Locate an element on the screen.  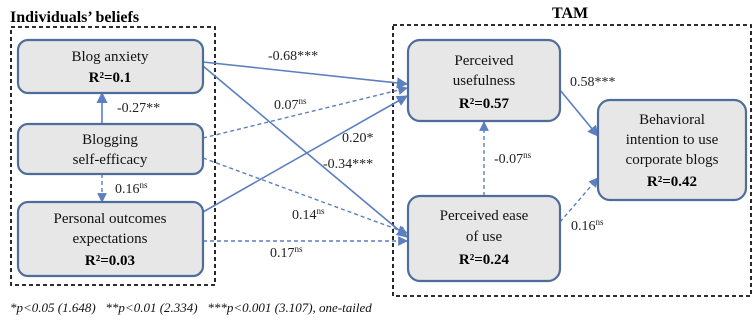
node-label-line-1: Personal outcomes is located at coordinates (110, 219).